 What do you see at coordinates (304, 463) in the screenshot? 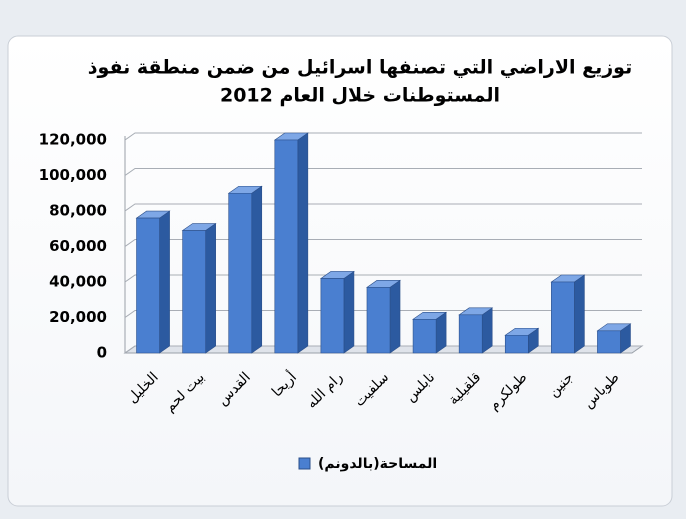
I see `legend-swatch` at bounding box center [304, 463].